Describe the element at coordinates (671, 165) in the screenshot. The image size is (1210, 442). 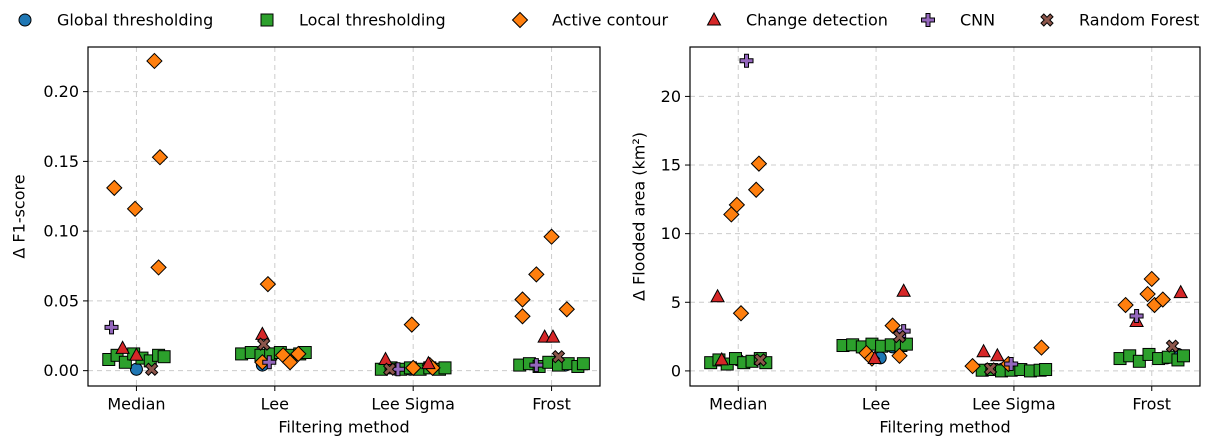
I see `y-tick-label: 15` at that location.